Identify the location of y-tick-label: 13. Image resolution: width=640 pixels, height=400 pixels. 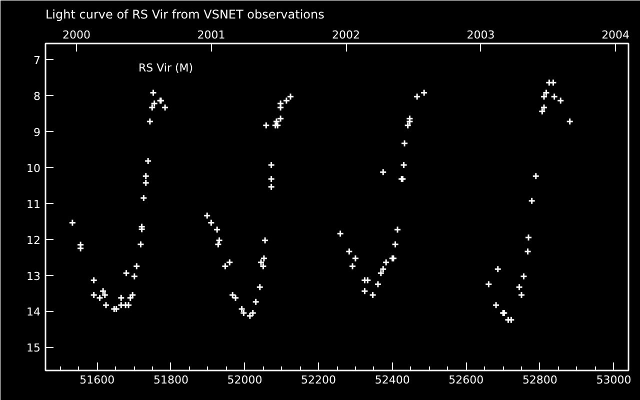
(33, 276).